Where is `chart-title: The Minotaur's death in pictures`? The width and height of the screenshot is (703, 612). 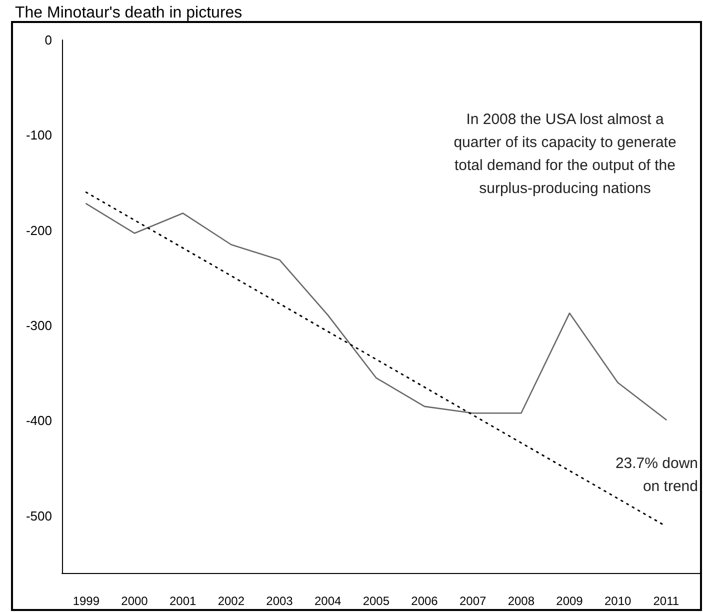 chart-title: The Minotaur's death in pictures is located at coordinates (128, 13).